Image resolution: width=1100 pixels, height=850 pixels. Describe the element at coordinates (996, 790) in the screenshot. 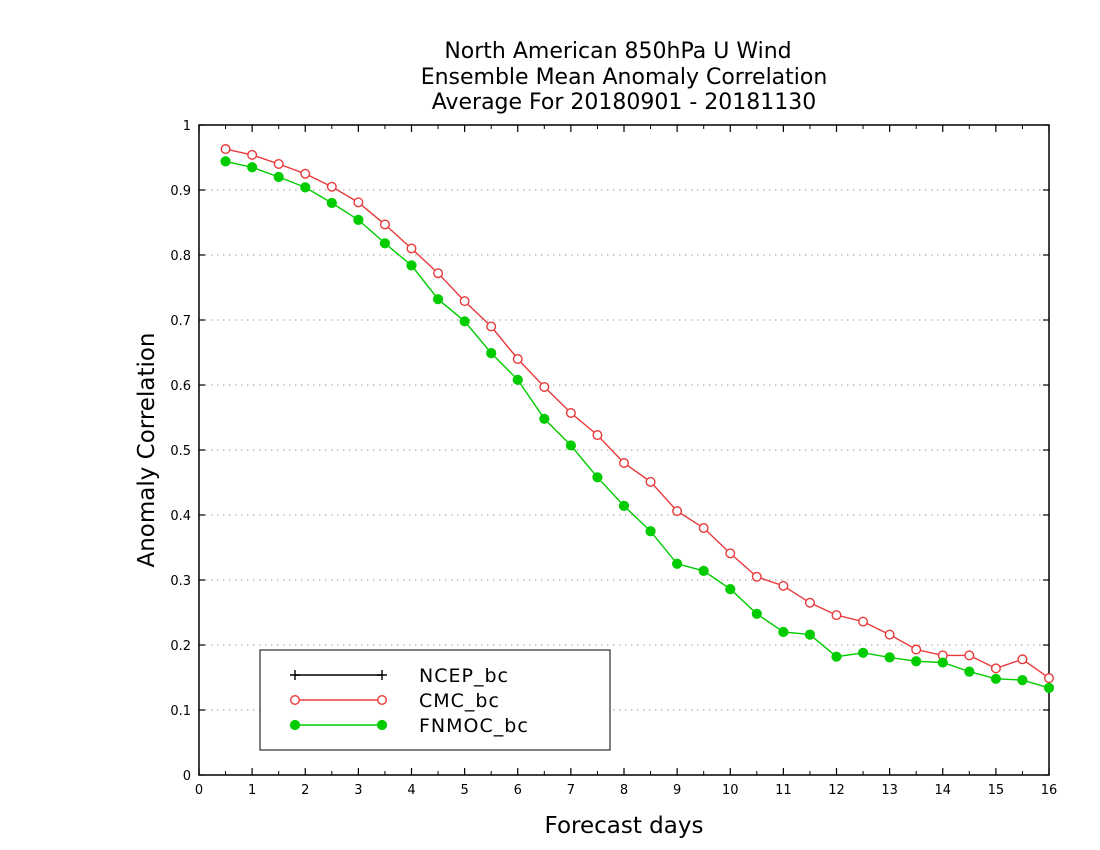

I see `x-tick-label: 15` at that location.